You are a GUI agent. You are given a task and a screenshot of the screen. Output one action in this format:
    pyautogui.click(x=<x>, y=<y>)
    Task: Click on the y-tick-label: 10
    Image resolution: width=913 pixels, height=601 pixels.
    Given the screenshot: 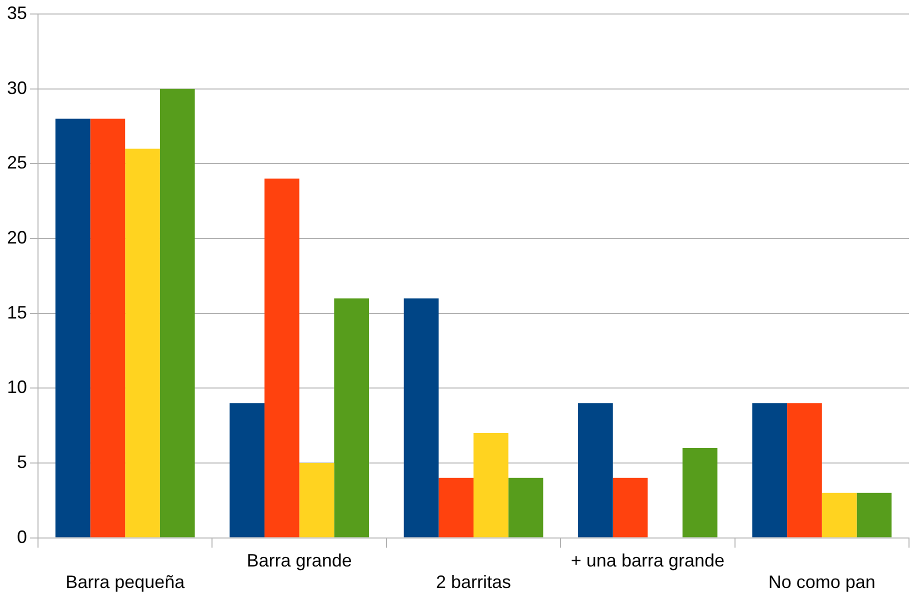 What is the action you would take?
    pyautogui.click(x=17, y=387)
    